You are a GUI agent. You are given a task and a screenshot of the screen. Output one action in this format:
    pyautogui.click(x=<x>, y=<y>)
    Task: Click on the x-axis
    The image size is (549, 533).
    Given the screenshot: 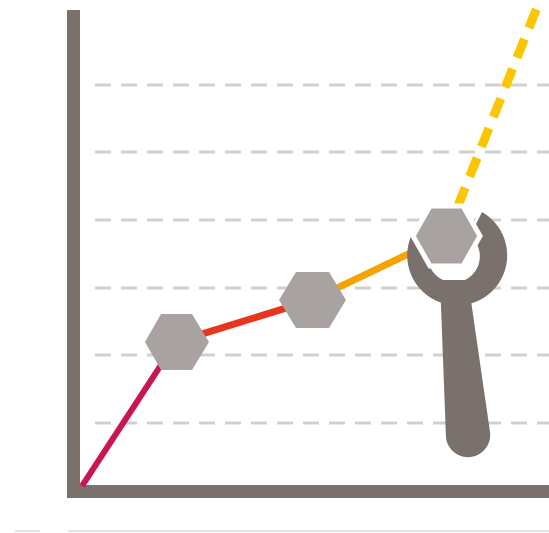 What is the action you would take?
    pyautogui.click(x=308, y=491)
    